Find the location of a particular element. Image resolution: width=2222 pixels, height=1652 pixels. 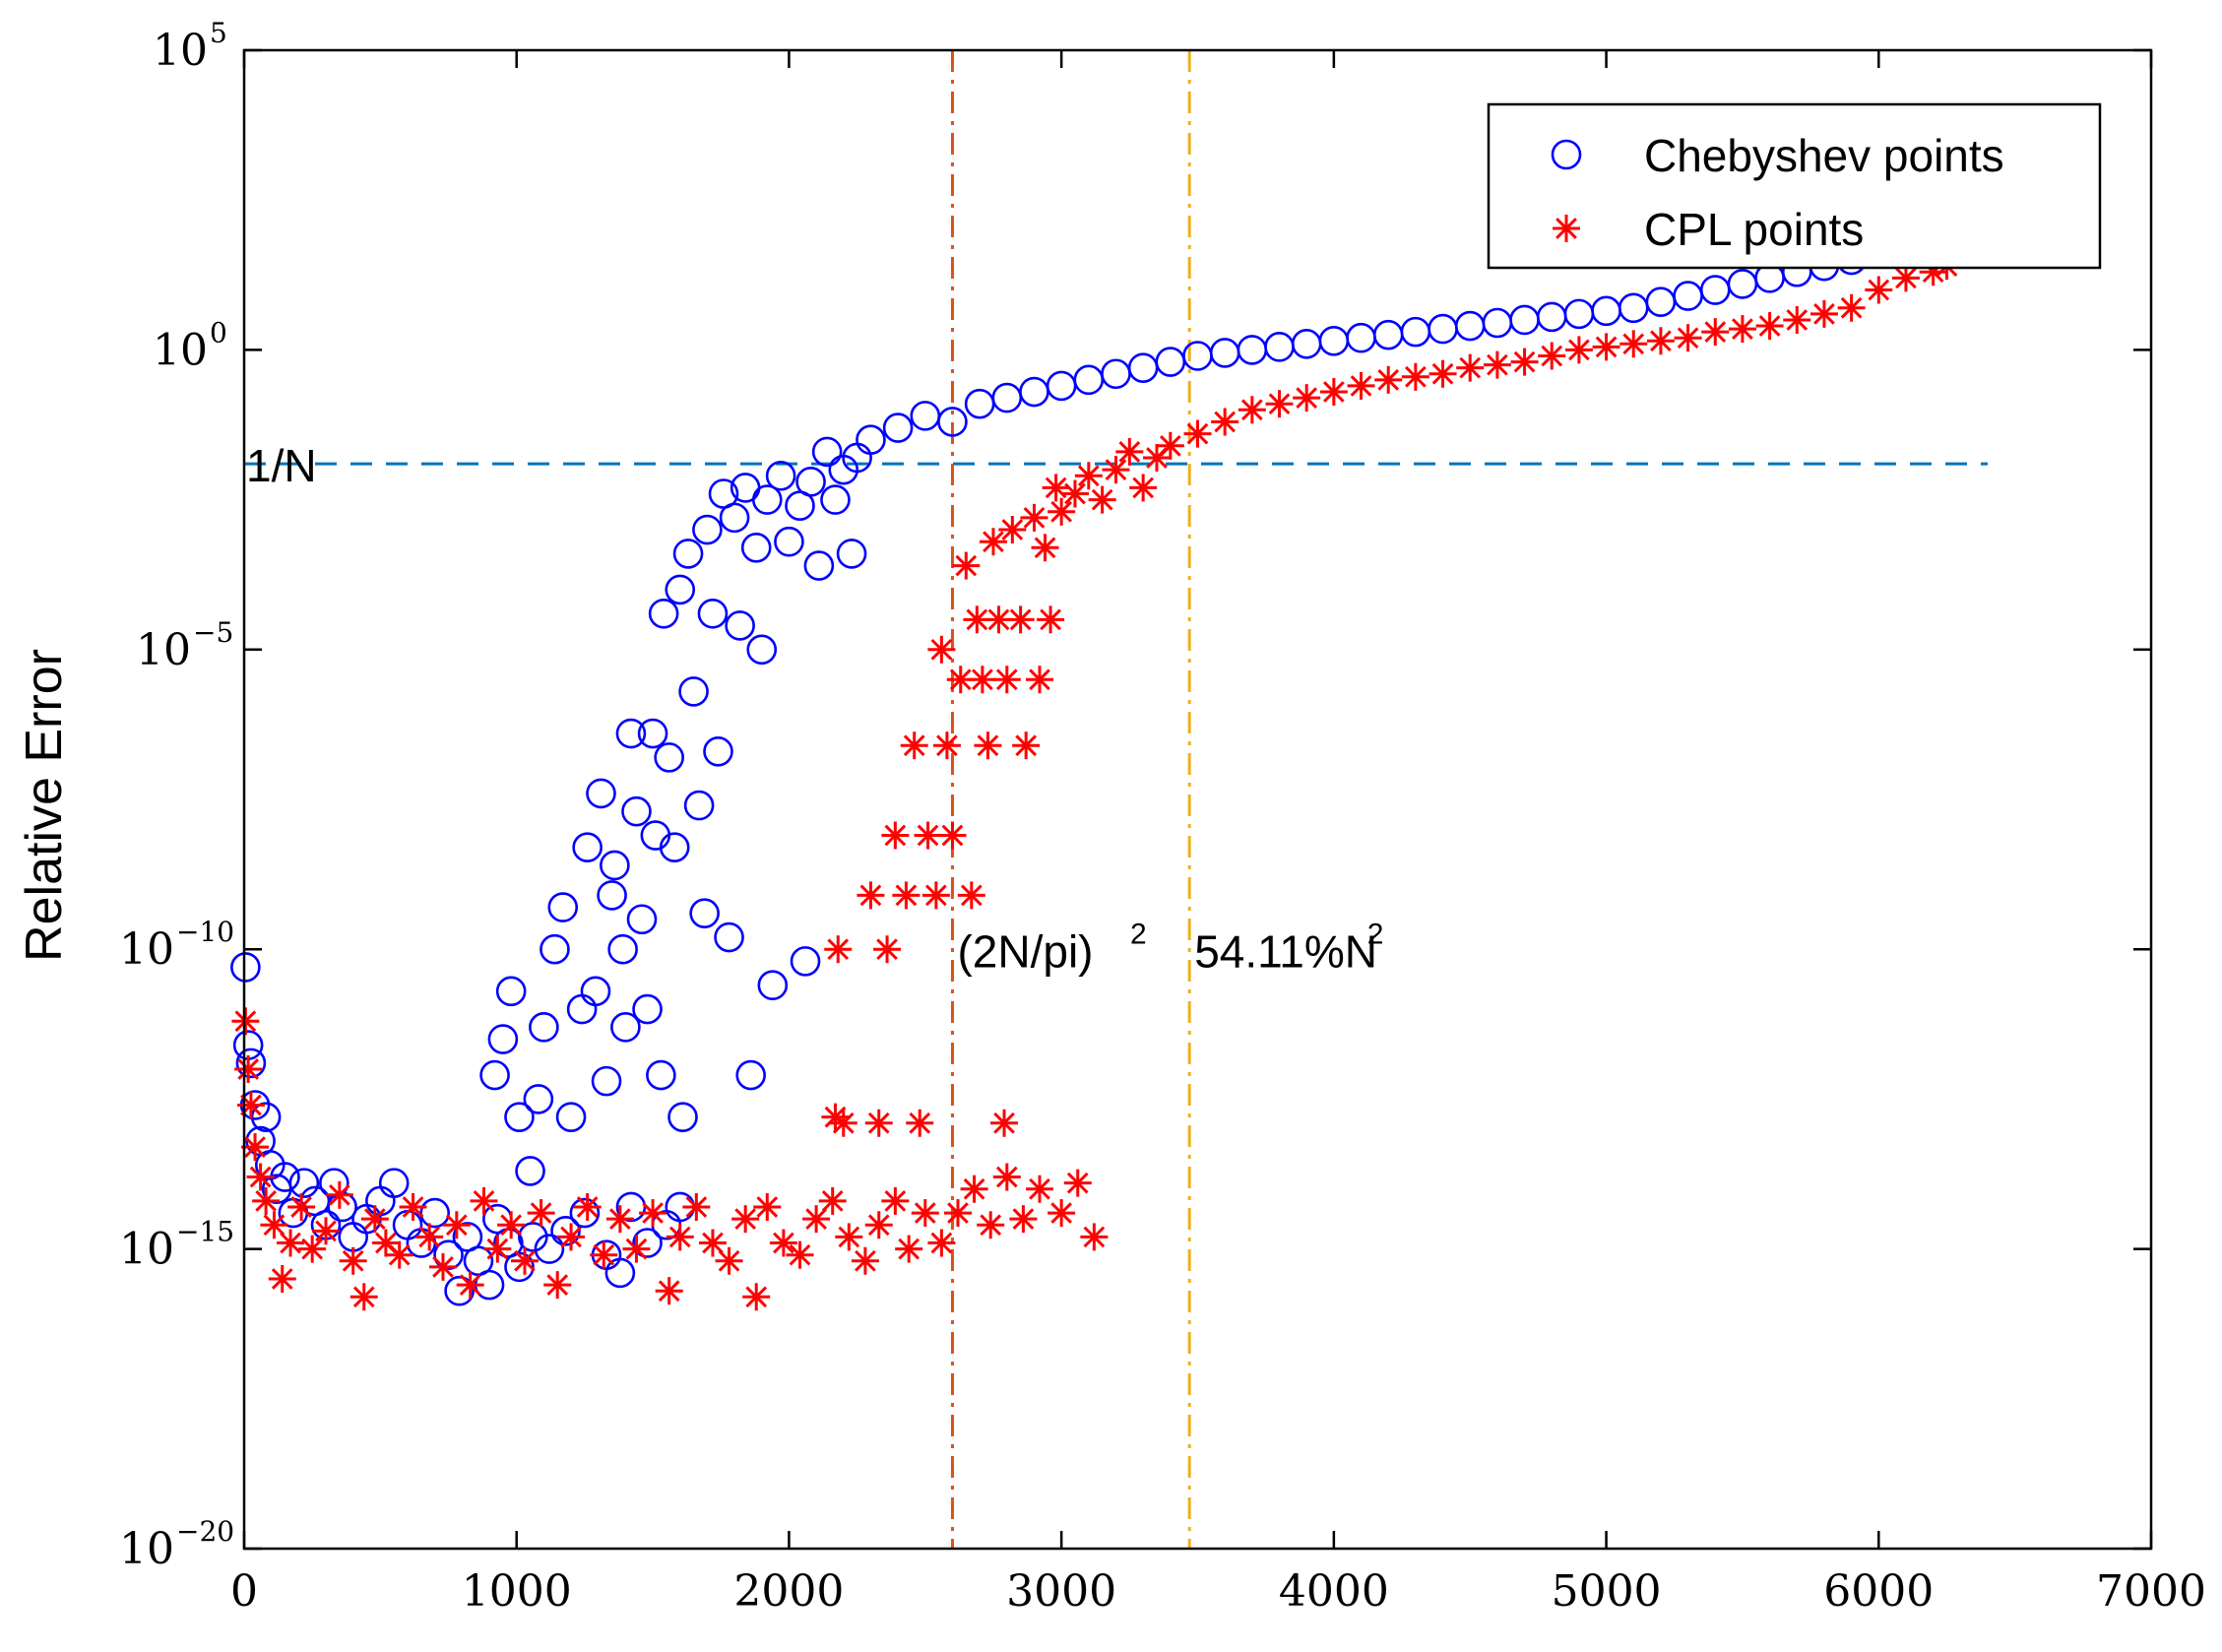

x-tick-label: 6000 is located at coordinates (1878, 1591).